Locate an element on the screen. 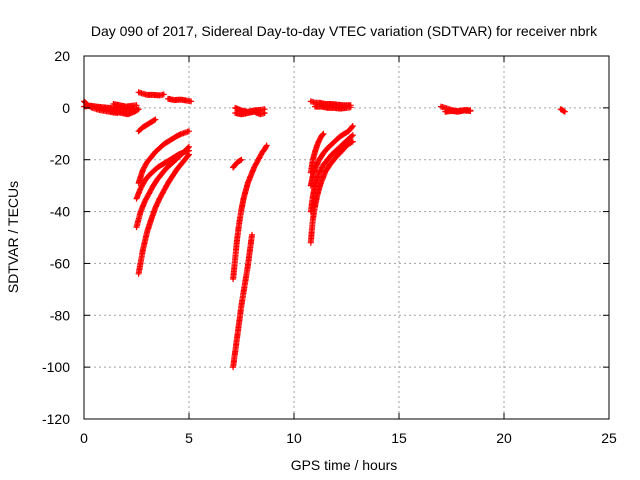 The image size is (640, 480). y-tick-label: -120 is located at coordinates (56, 419).